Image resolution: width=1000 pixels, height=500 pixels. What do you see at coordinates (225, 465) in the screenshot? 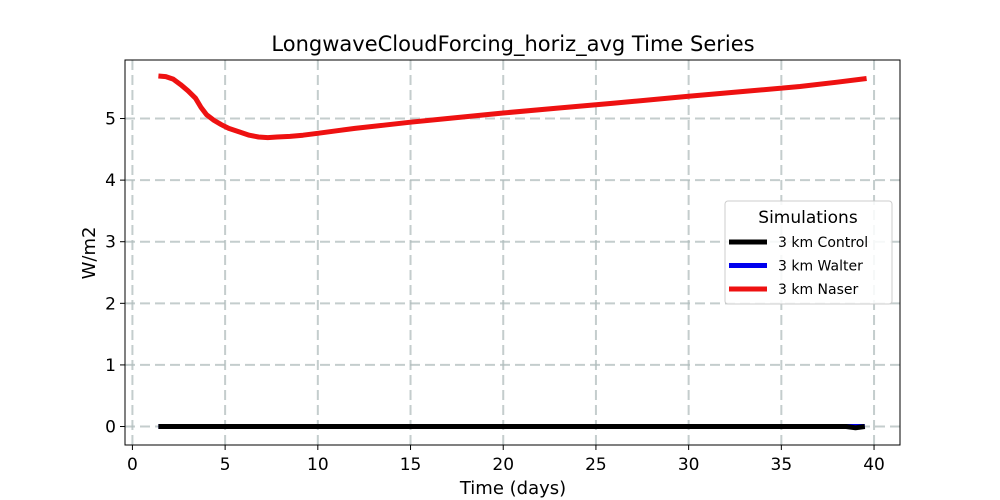
I see `x-tick-label: 5` at bounding box center [225, 465].